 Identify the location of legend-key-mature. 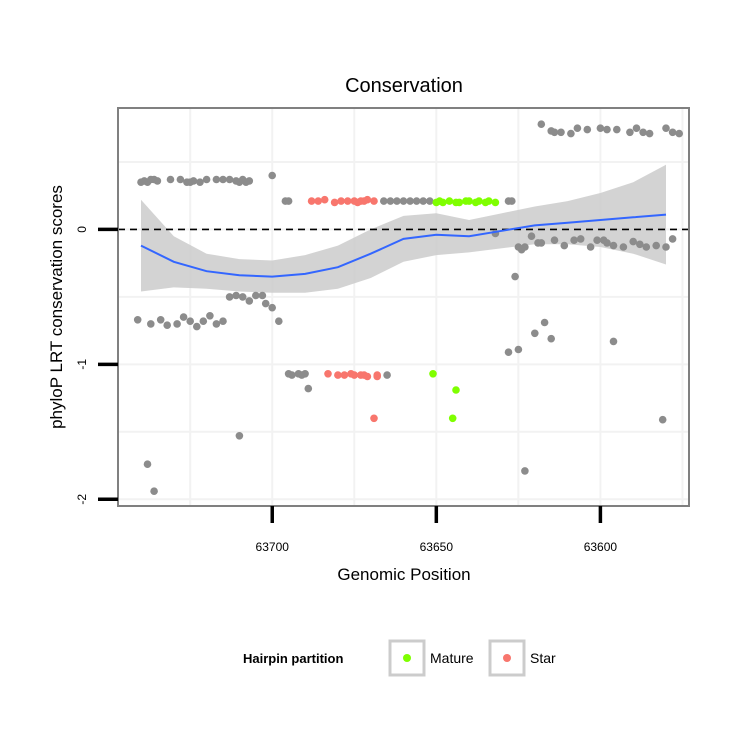
(407, 658).